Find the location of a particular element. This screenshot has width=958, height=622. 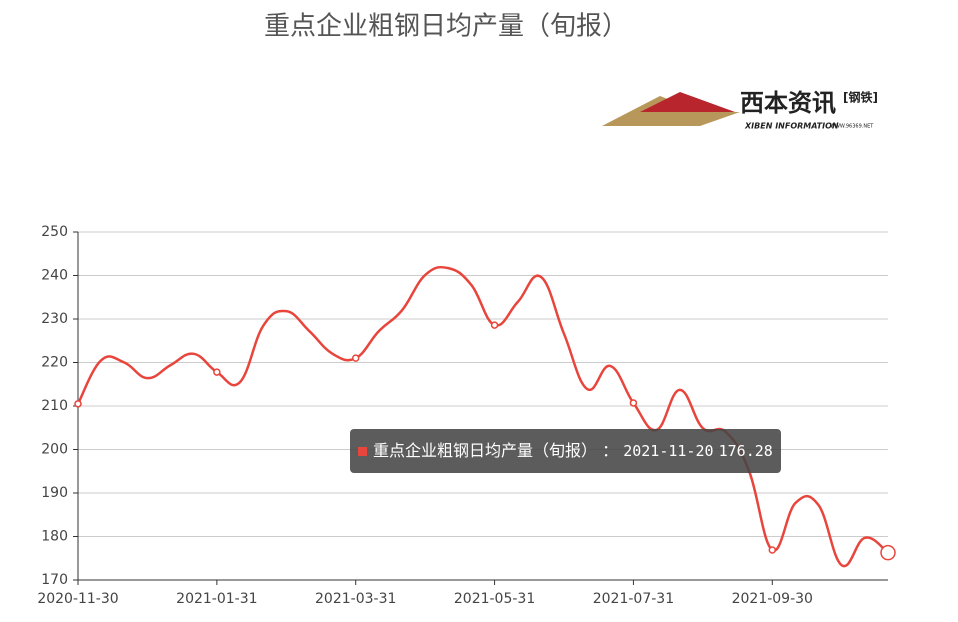

y-tick-label: 250 is located at coordinates (54, 232).